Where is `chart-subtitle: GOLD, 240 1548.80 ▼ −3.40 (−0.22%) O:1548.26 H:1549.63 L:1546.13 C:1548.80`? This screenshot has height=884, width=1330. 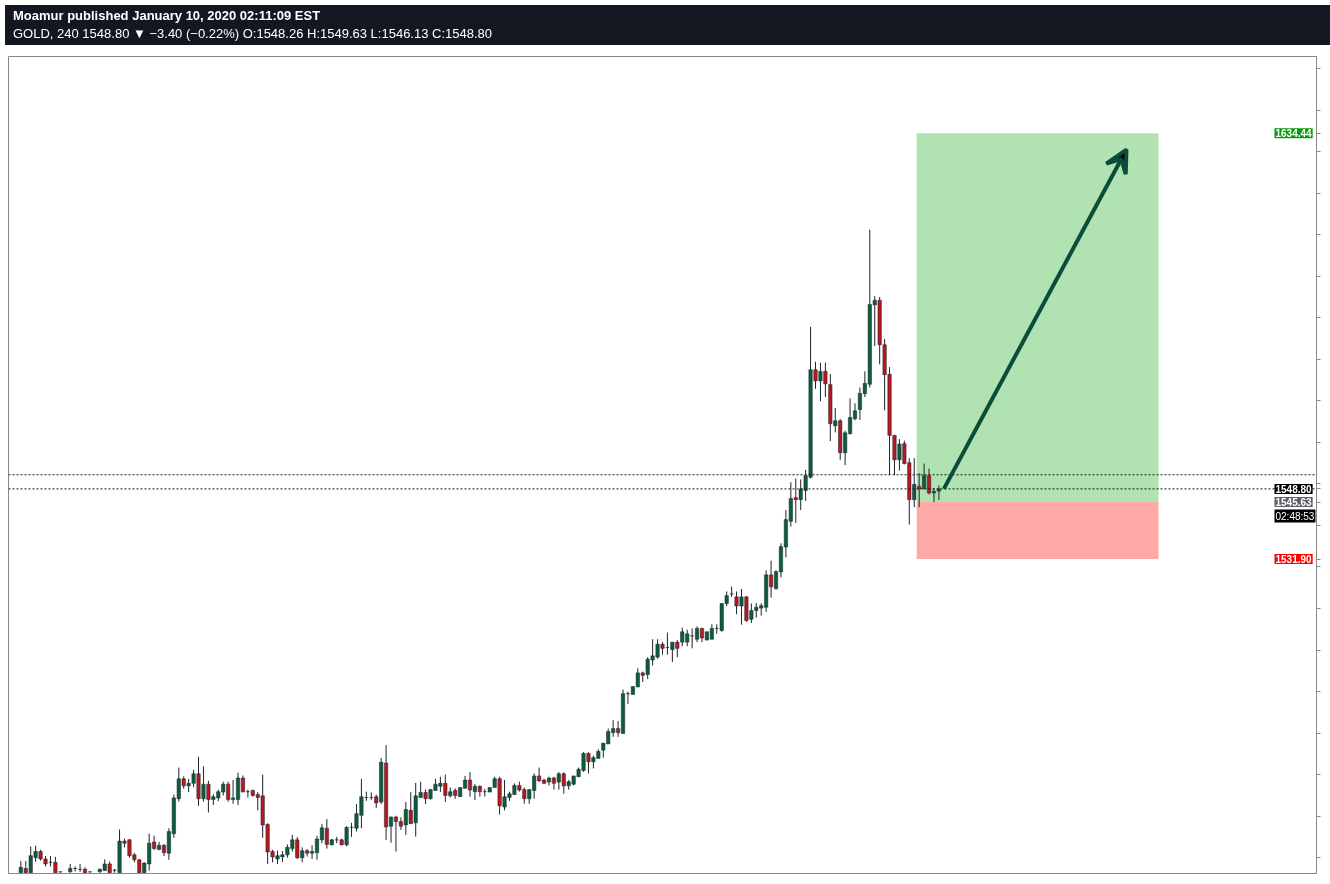
chart-subtitle: GOLD, 240 1548.80 ▼ −3.40 (−0.22%) O:1548.26 H:1549.63 L:1546.13 C:1548.80 is located at coordinates (253, 34).